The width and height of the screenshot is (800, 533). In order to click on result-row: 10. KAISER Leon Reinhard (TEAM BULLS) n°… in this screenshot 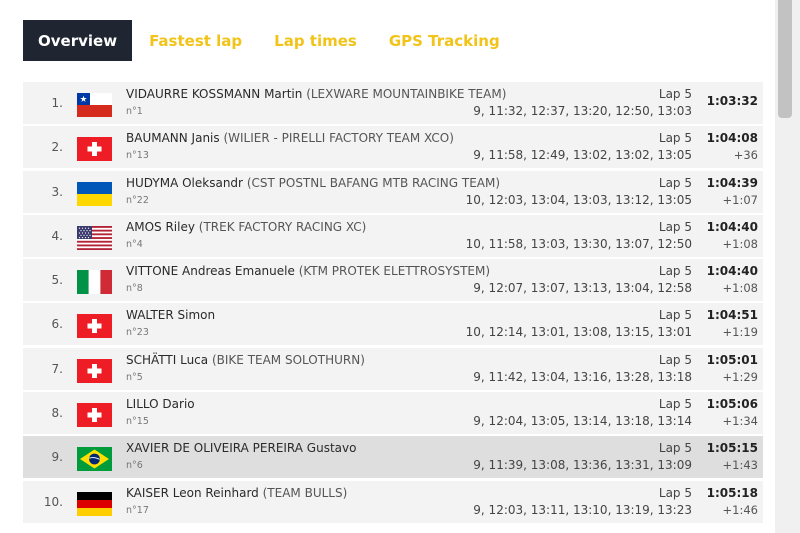, I will do `click(393, 501)`.